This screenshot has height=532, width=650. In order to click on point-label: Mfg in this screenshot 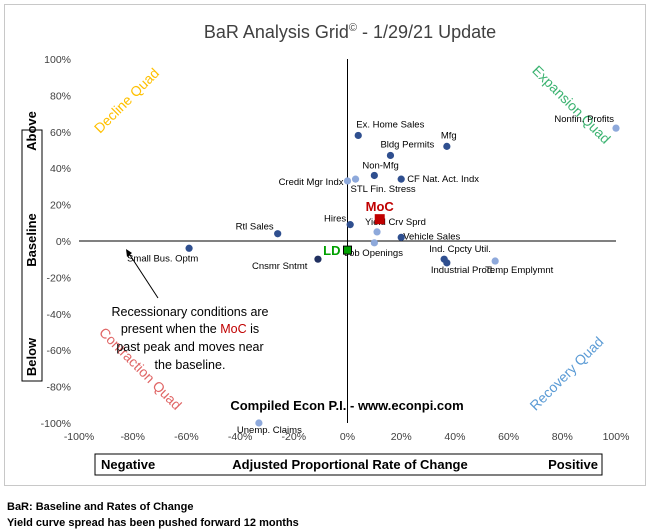, I will do `click(449, 135)`.